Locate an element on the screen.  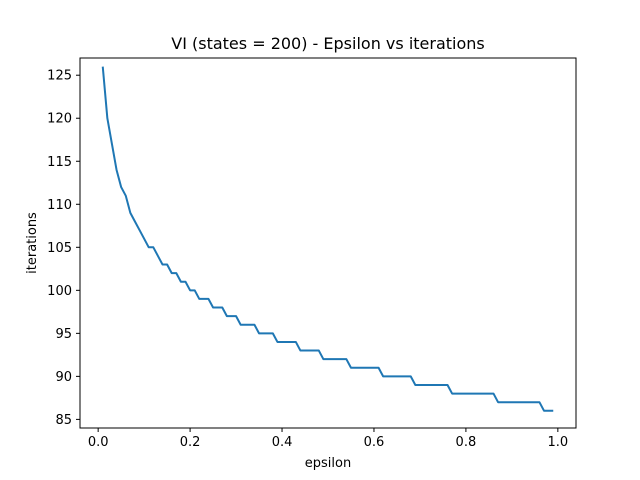
y-axis-label: iterations is located at coordinates (32, 243).